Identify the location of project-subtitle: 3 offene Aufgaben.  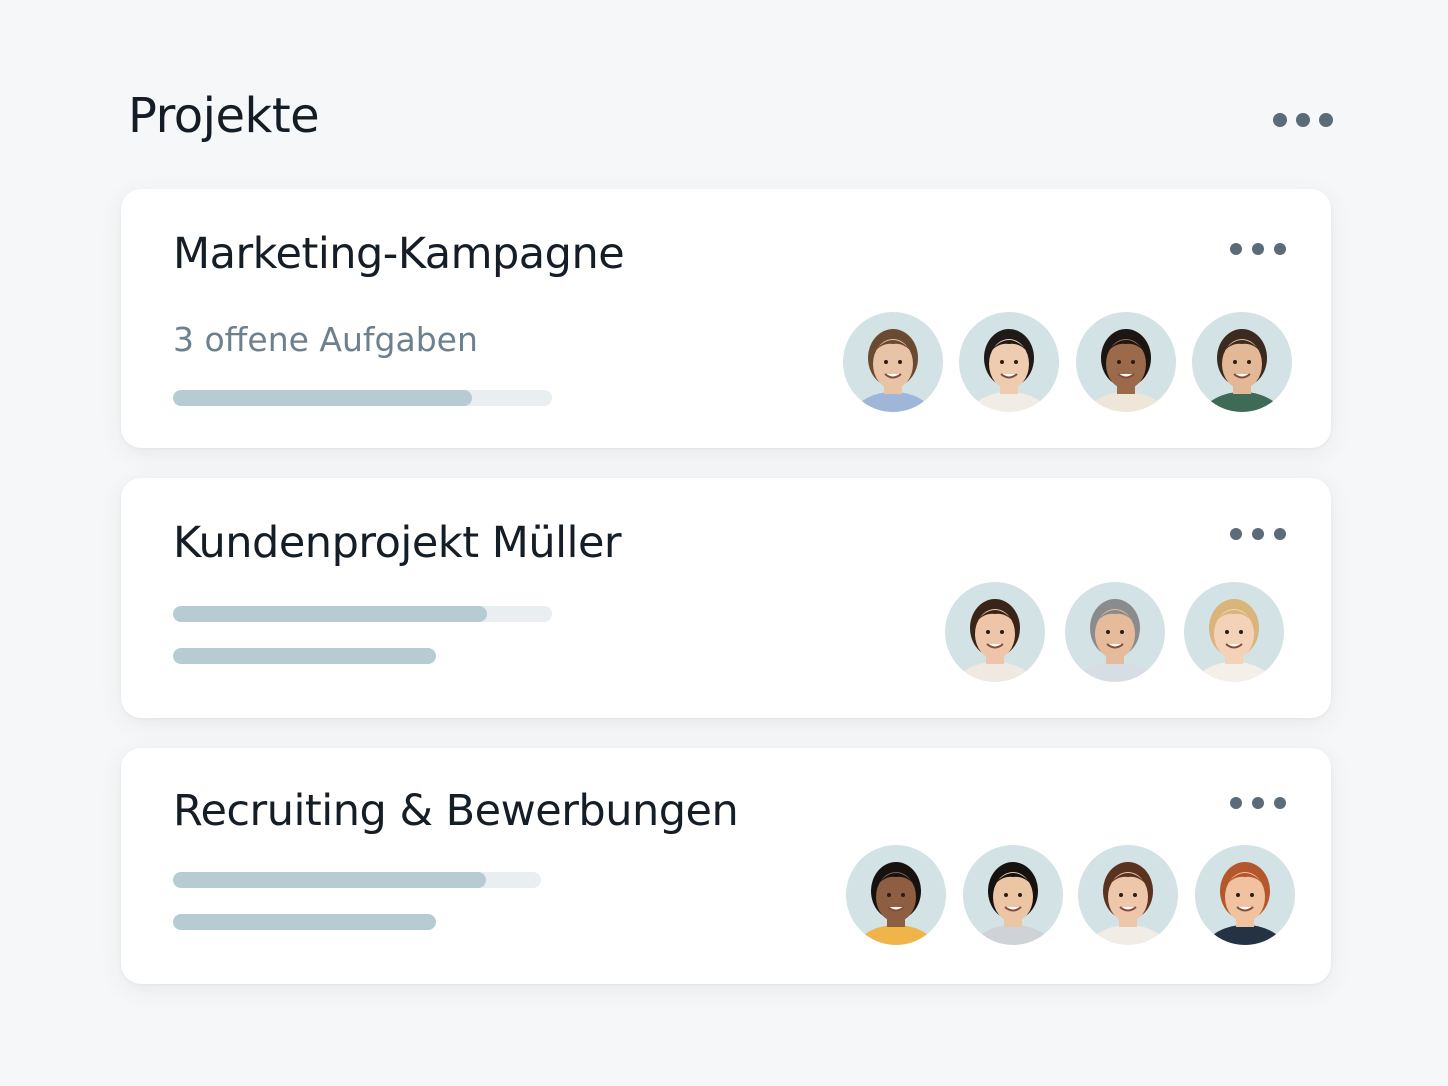
(325, 339).